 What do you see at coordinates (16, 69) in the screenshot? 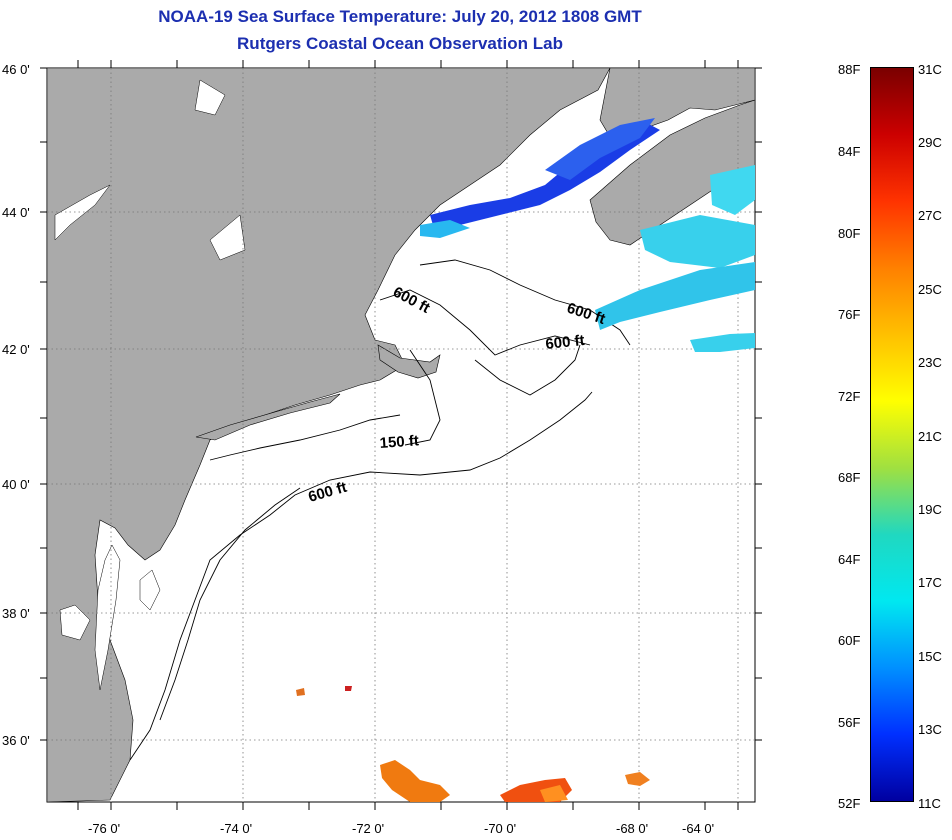
I see `lat-label: 46 0'` at bounding box center [16, 69].